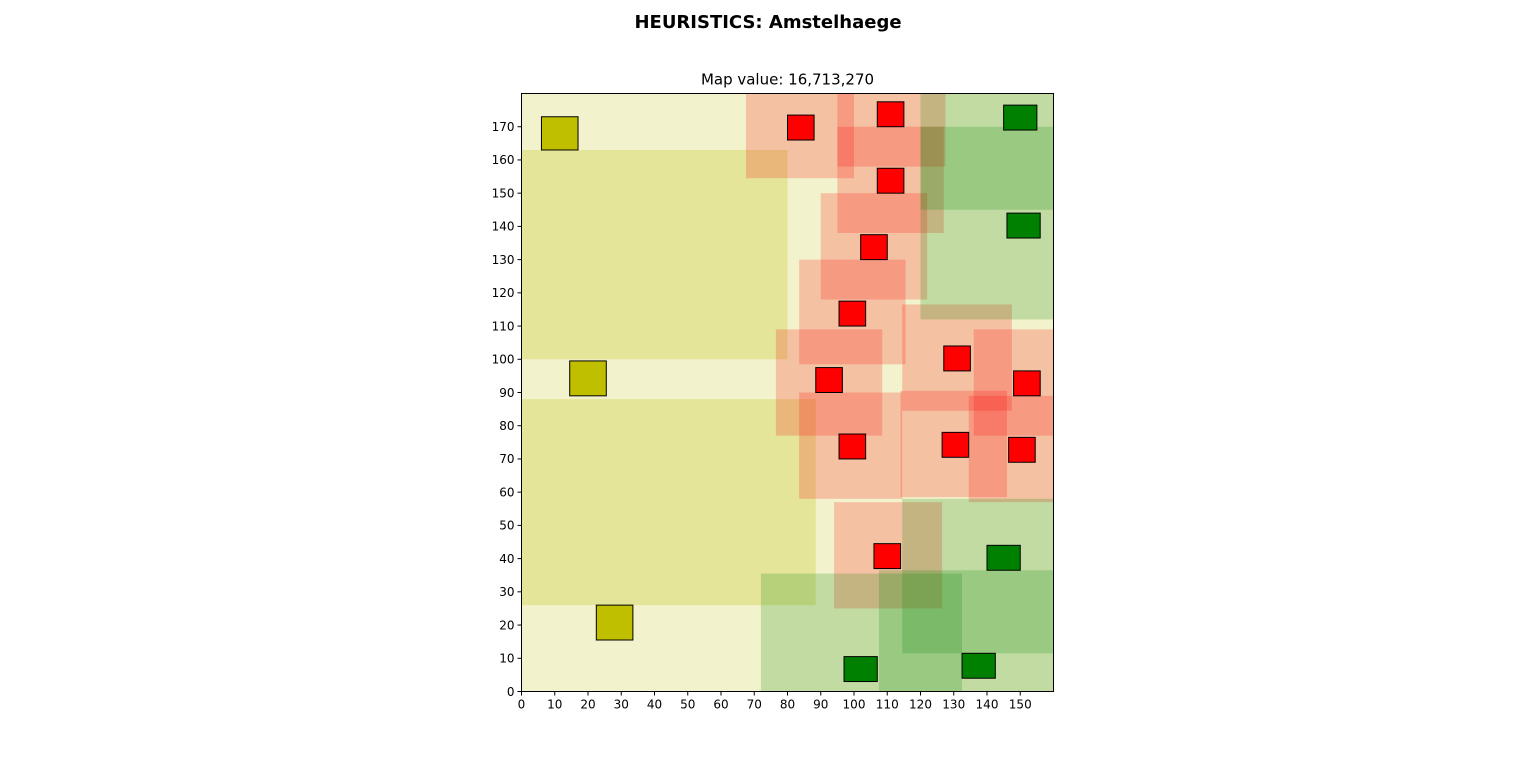 The width and height of the screenshot is (1536, 777). What do you see at coordinates (506, 625) in the screenshot?
I see `y-tick-label-20: 20` at bounding box center [506, 625].